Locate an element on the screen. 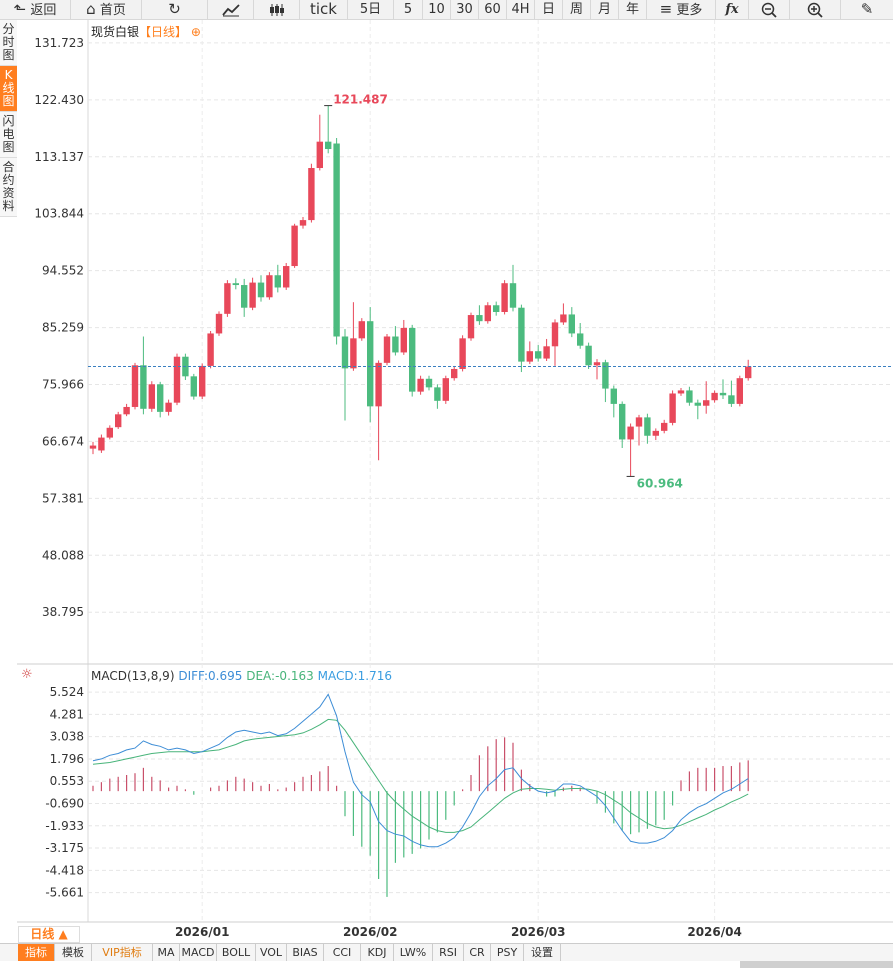 The image size is (893, 968). back-label: 返回 is located at coordinates (43, 10).